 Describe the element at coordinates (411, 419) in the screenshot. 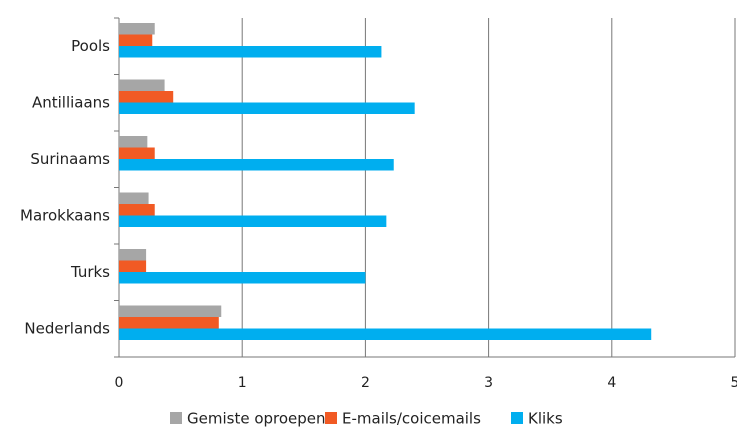

I see `legend-label: E-mails/coicemails` at that location.